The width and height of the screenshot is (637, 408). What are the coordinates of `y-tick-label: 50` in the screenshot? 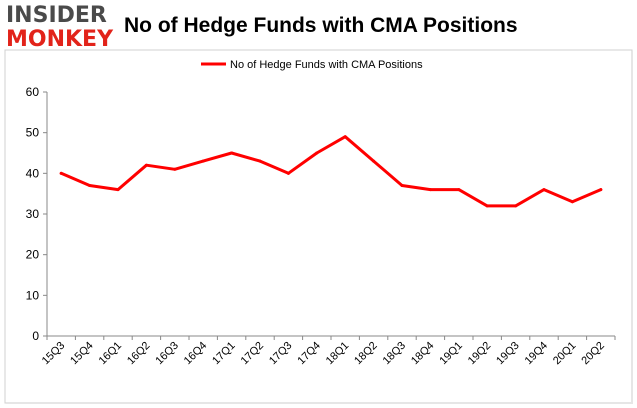 It's located at (33, 133).